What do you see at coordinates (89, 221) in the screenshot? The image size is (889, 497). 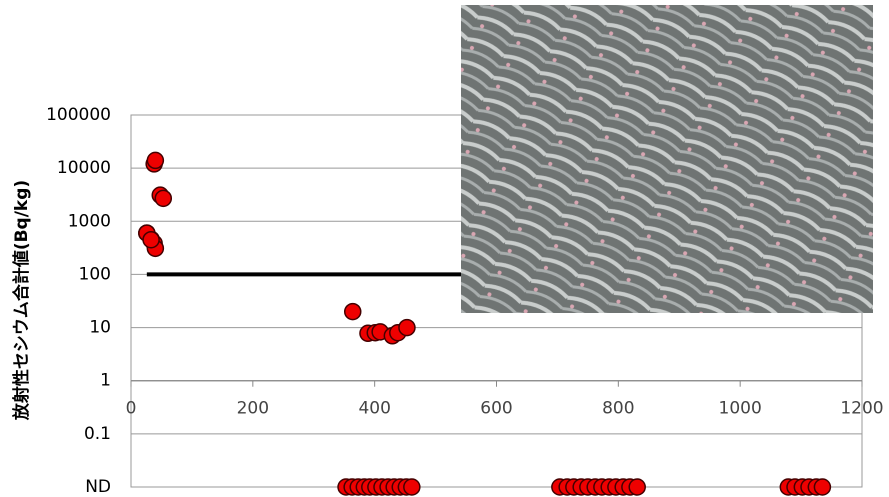 I see `y-tick-label: 1000` at bounding box center [89, 221].